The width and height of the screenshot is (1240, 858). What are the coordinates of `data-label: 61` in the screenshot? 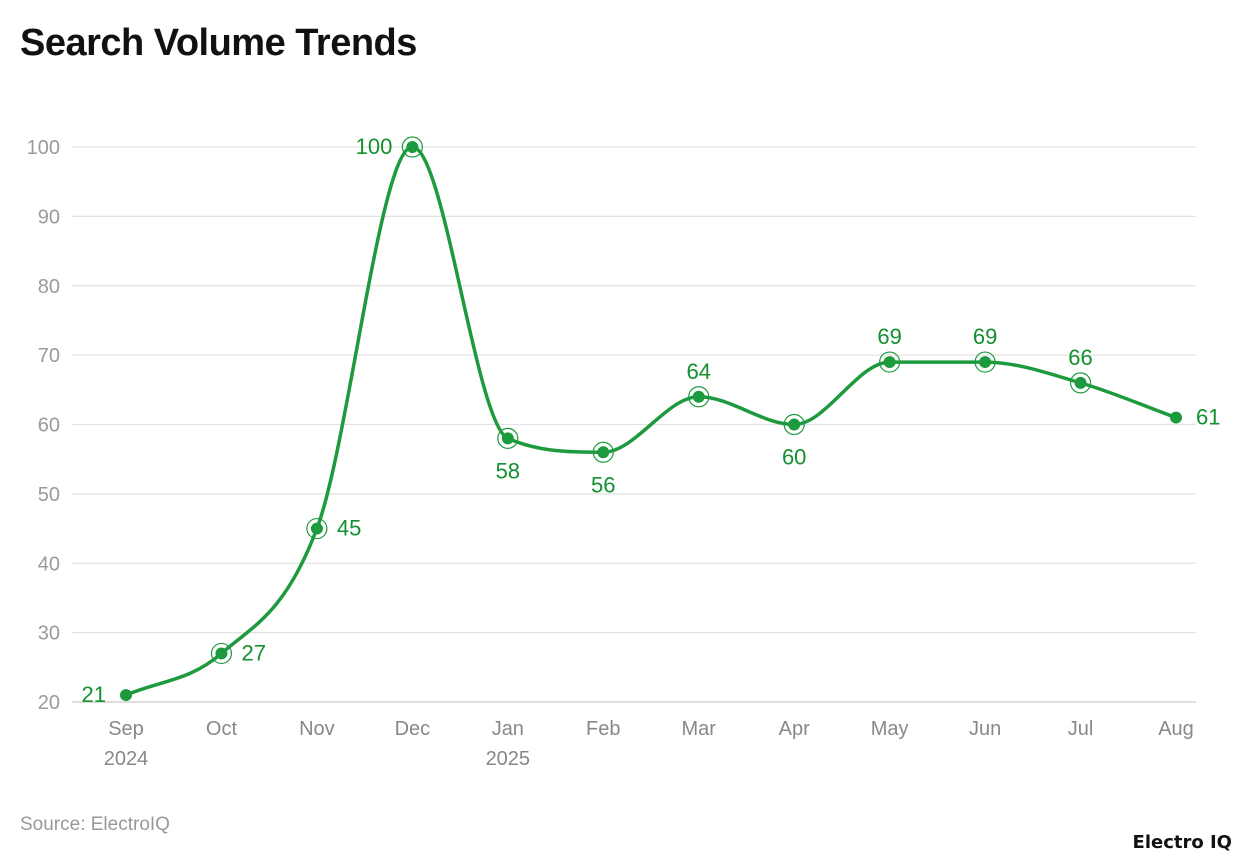 It's located at (1208, 417).